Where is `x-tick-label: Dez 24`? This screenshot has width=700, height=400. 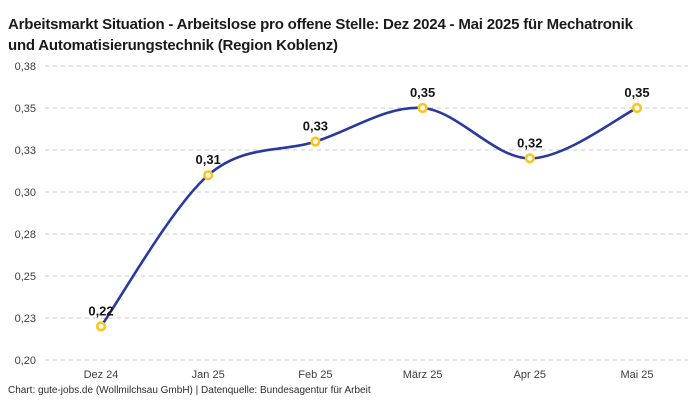
x-tick-label: Dez 24 is located at coordinates (101, 375).